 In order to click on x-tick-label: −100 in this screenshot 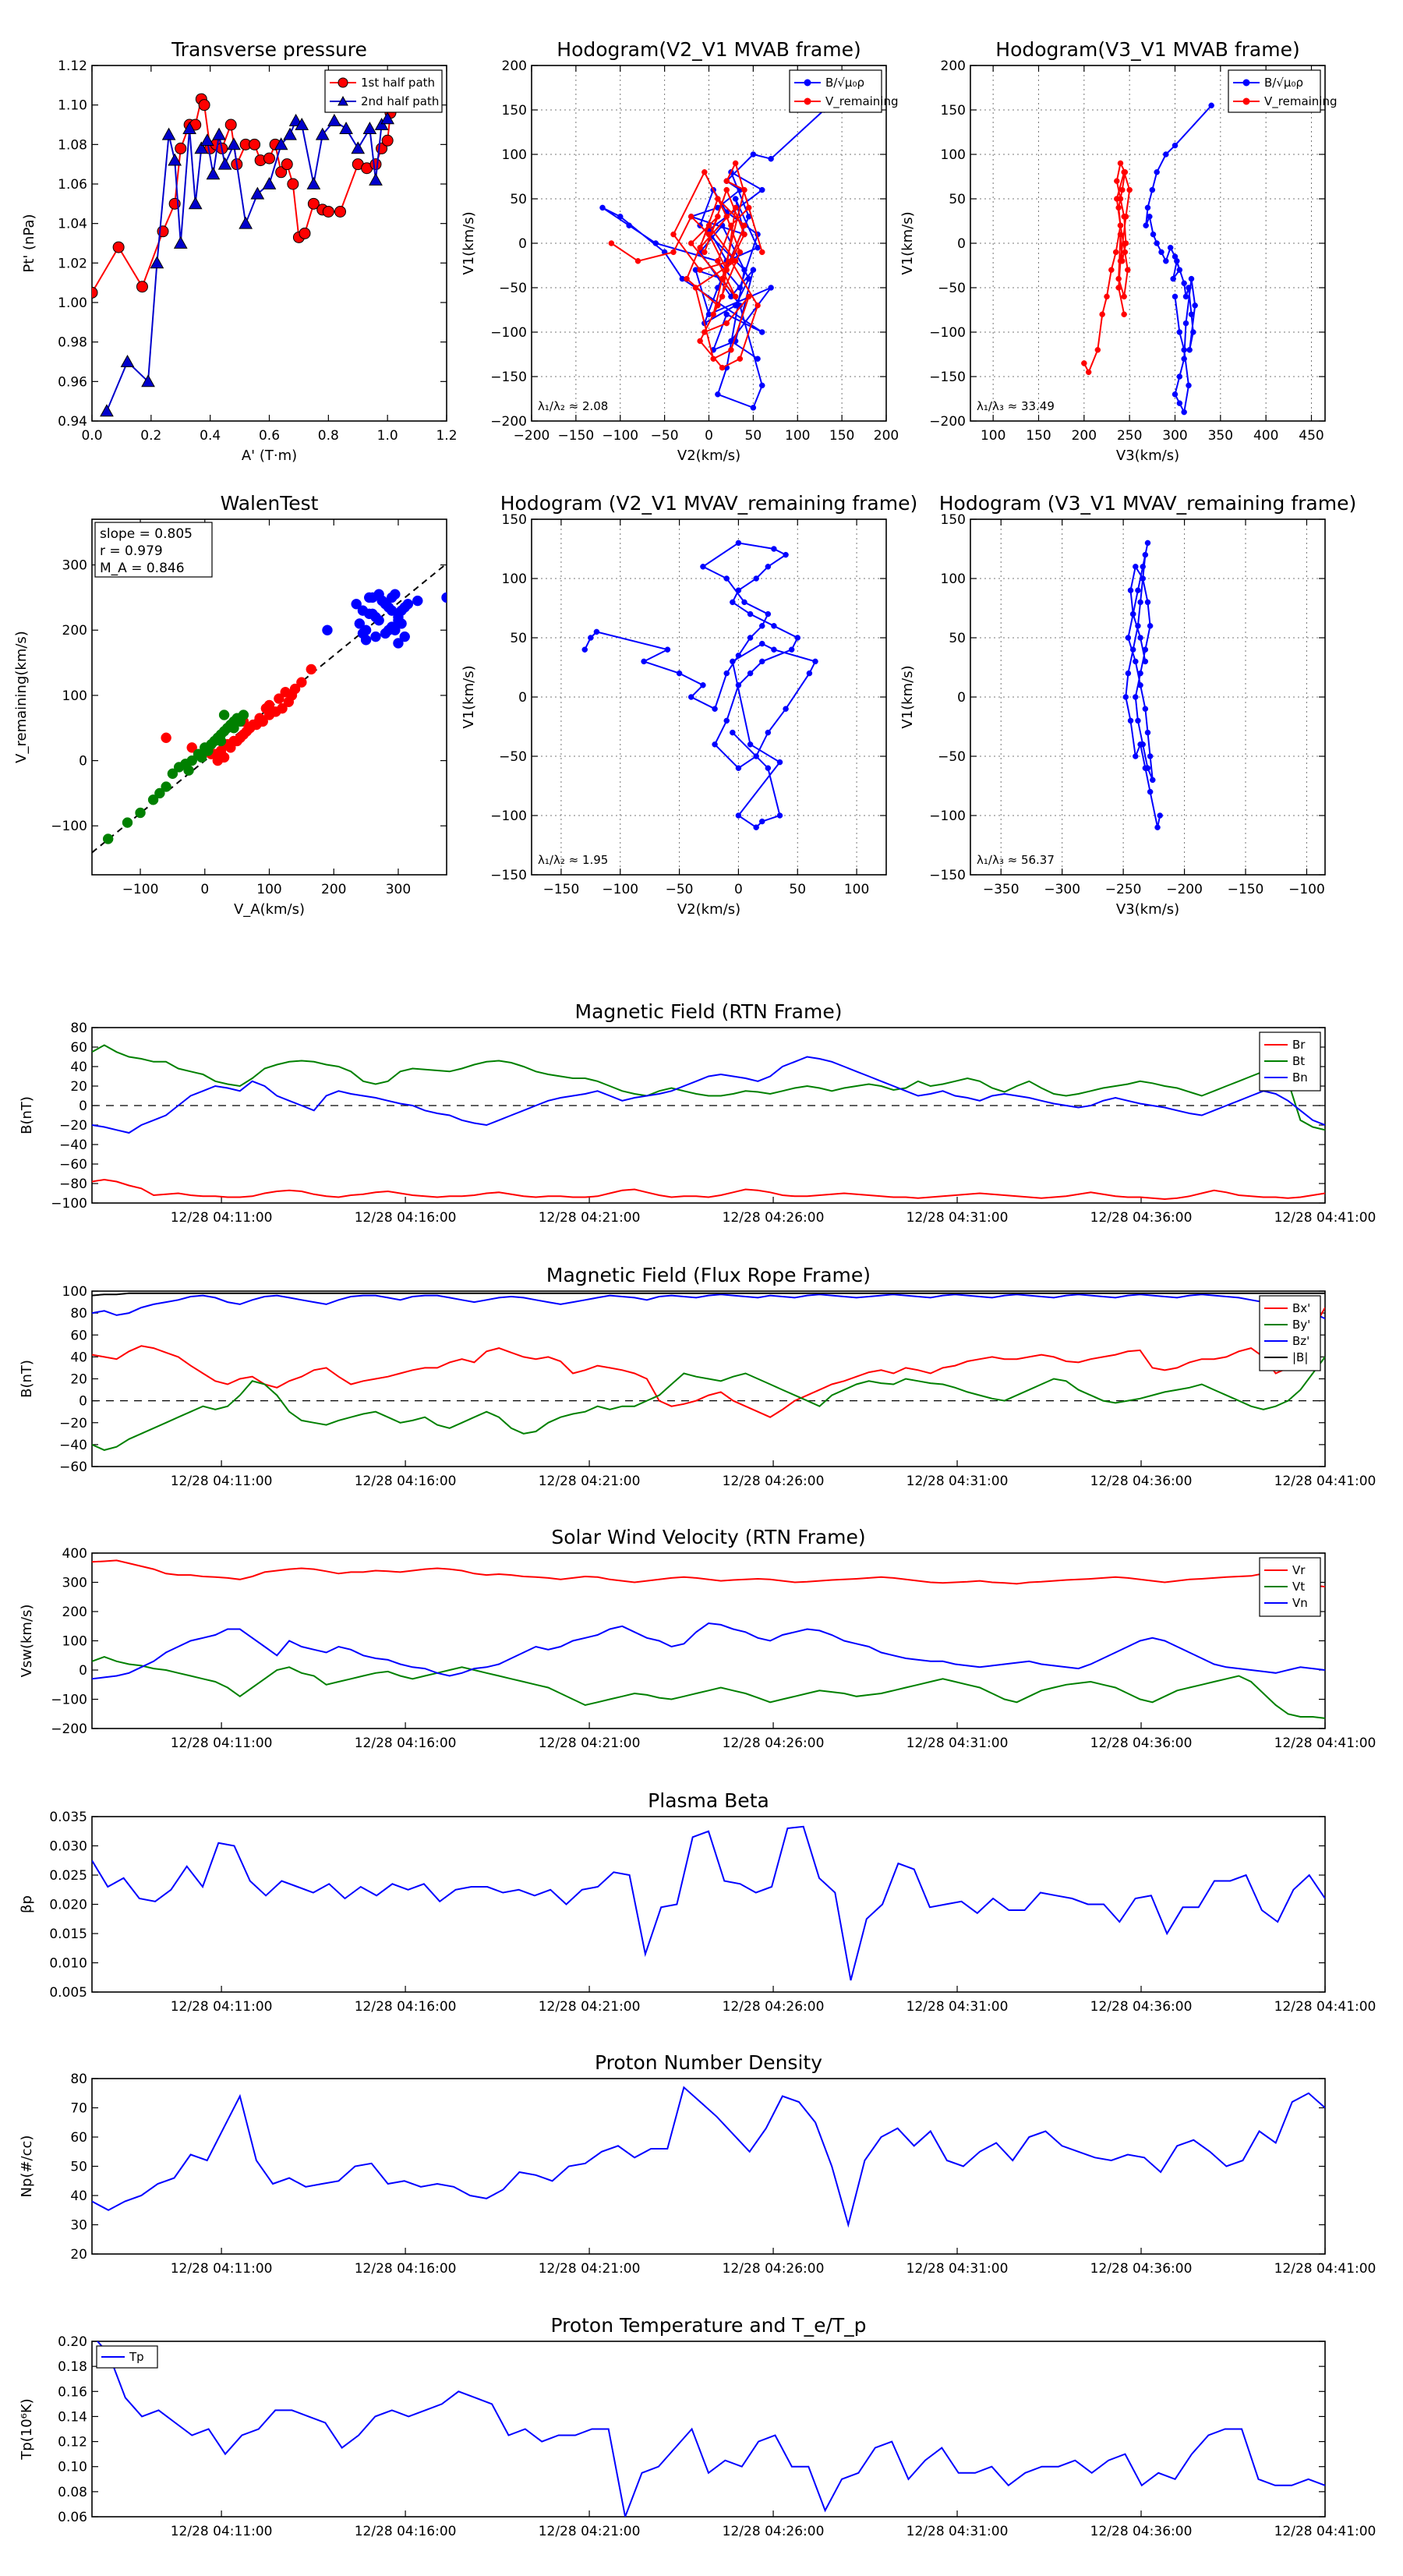, I will do `click(620, 889)`.